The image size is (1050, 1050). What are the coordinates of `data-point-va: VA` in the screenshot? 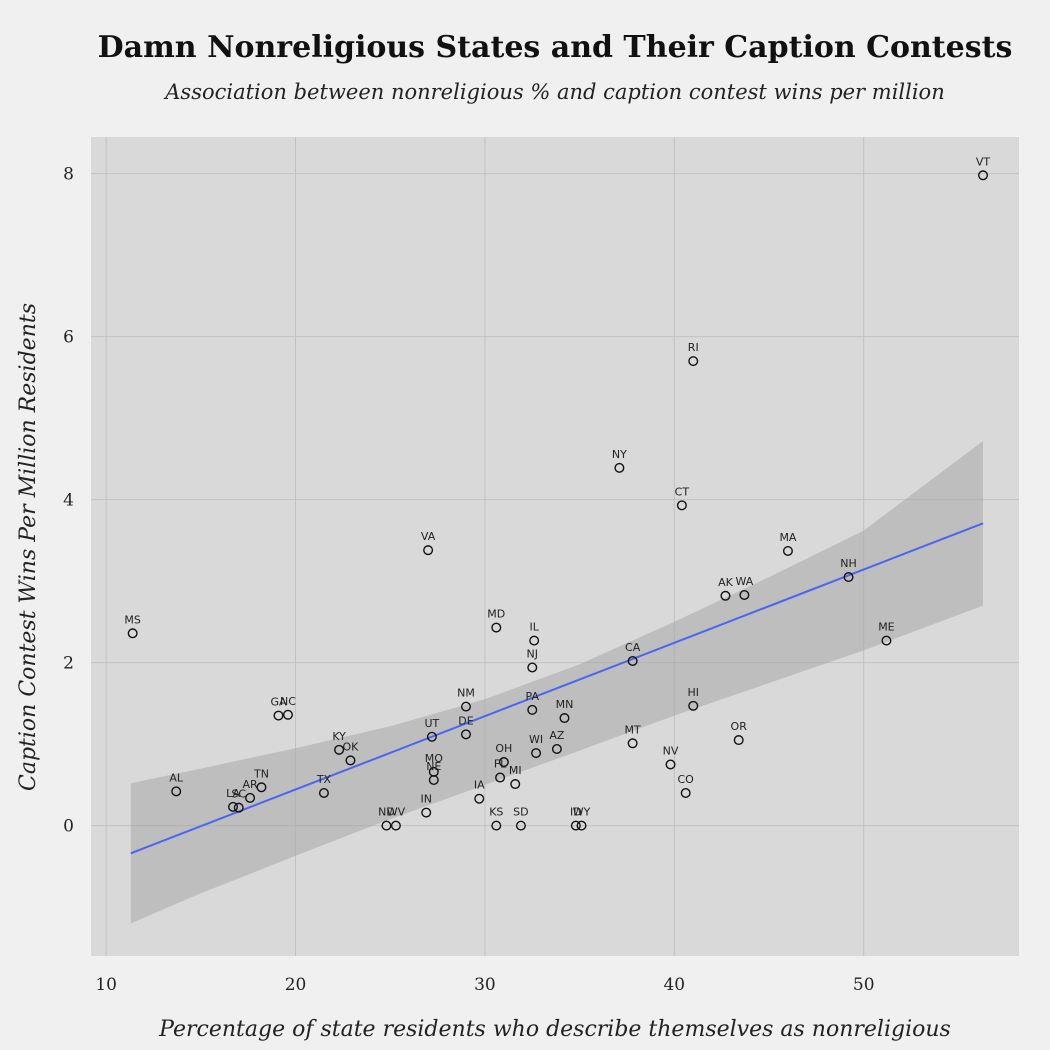 It's located at (428, 543).